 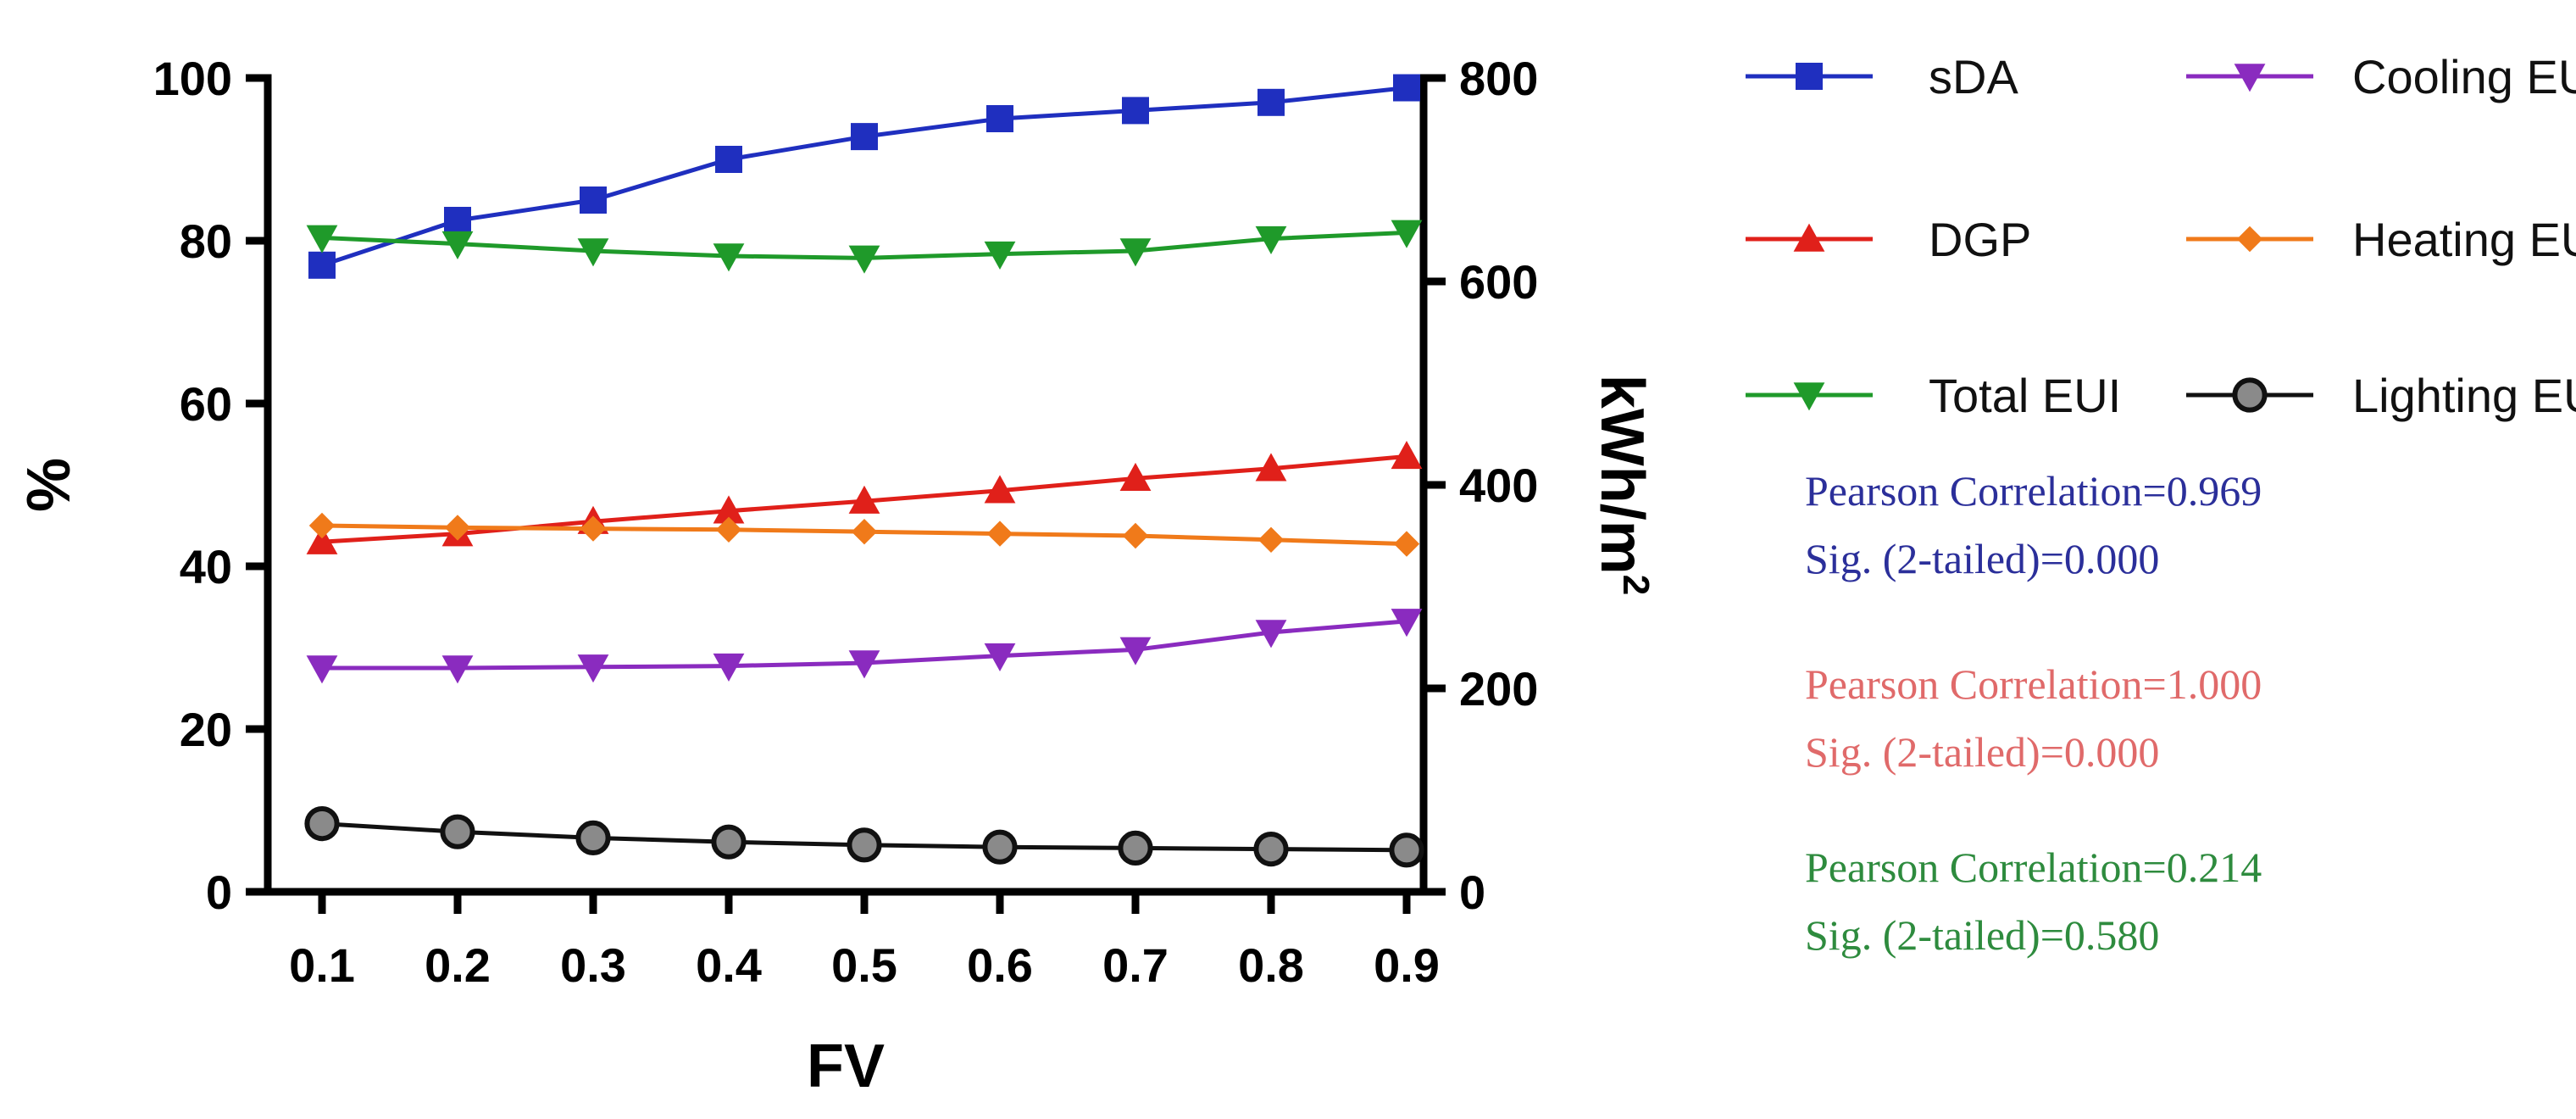 What do you see at coordinates (1498, 78) in the screenshot?
I see `right-y-tick-label: 800` at bounding box center [1498, 78].